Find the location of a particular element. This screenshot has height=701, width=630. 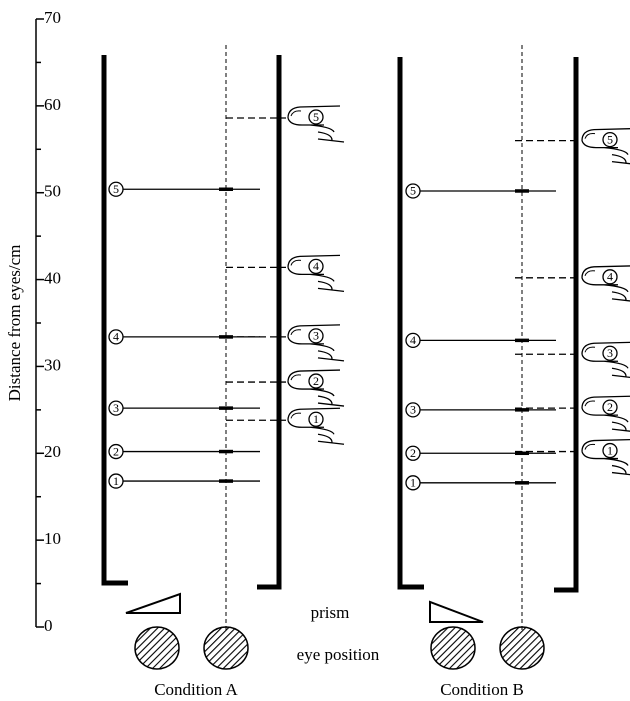

eye-position-label: eye position is located at coordinates (338, 654).